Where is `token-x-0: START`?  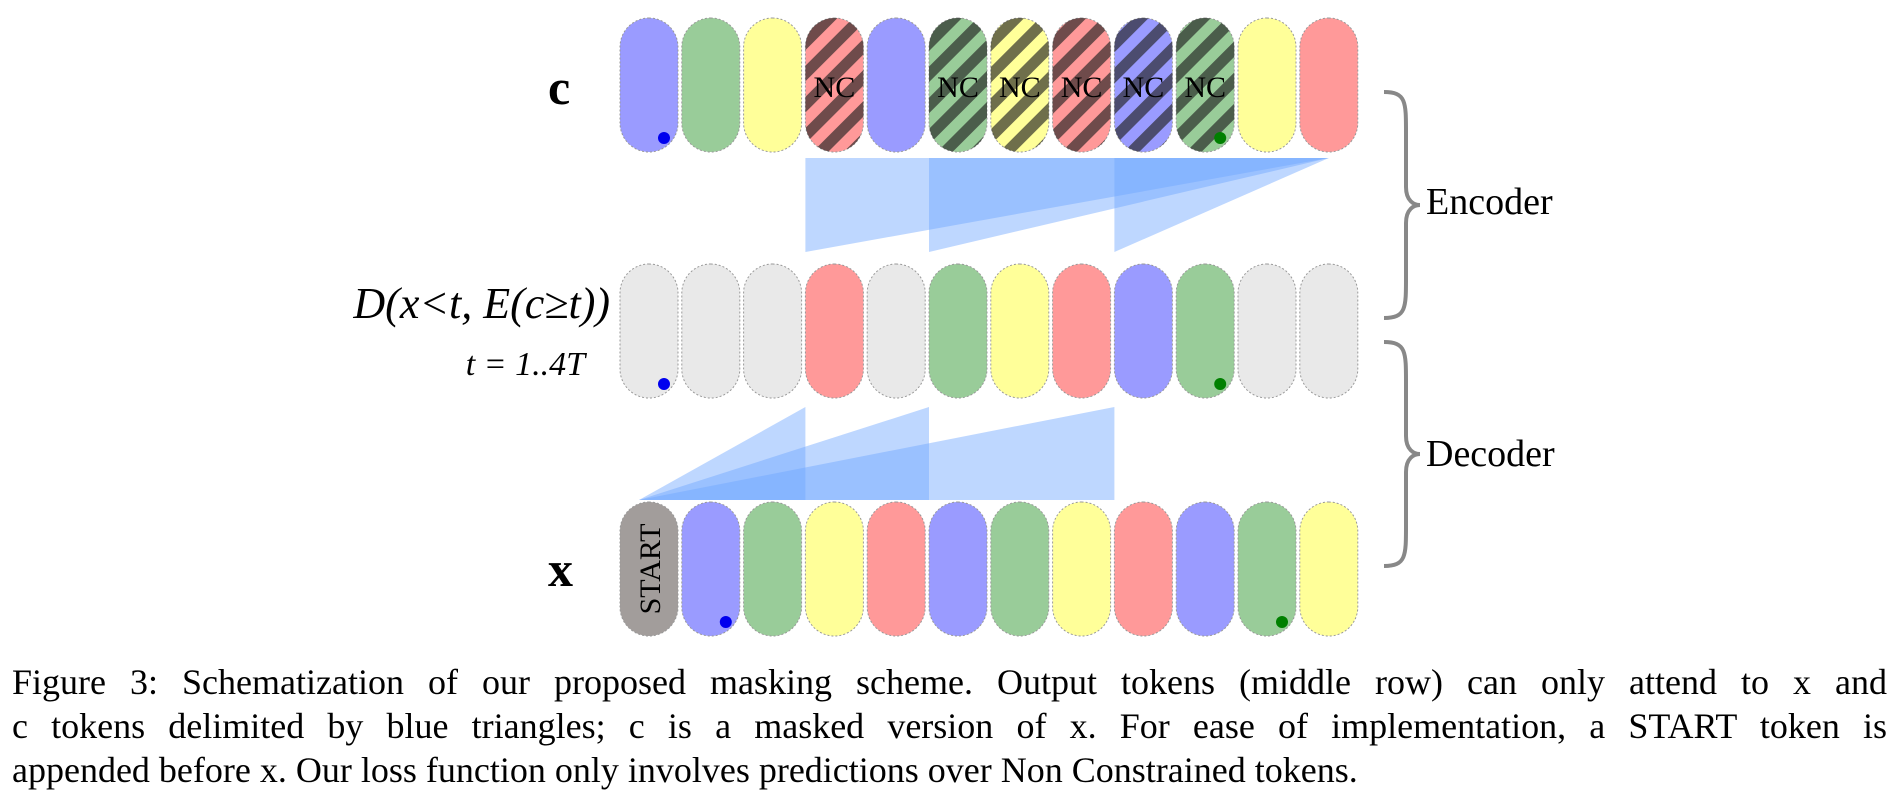
token-x-0: START is located at coordinates (649, 569).